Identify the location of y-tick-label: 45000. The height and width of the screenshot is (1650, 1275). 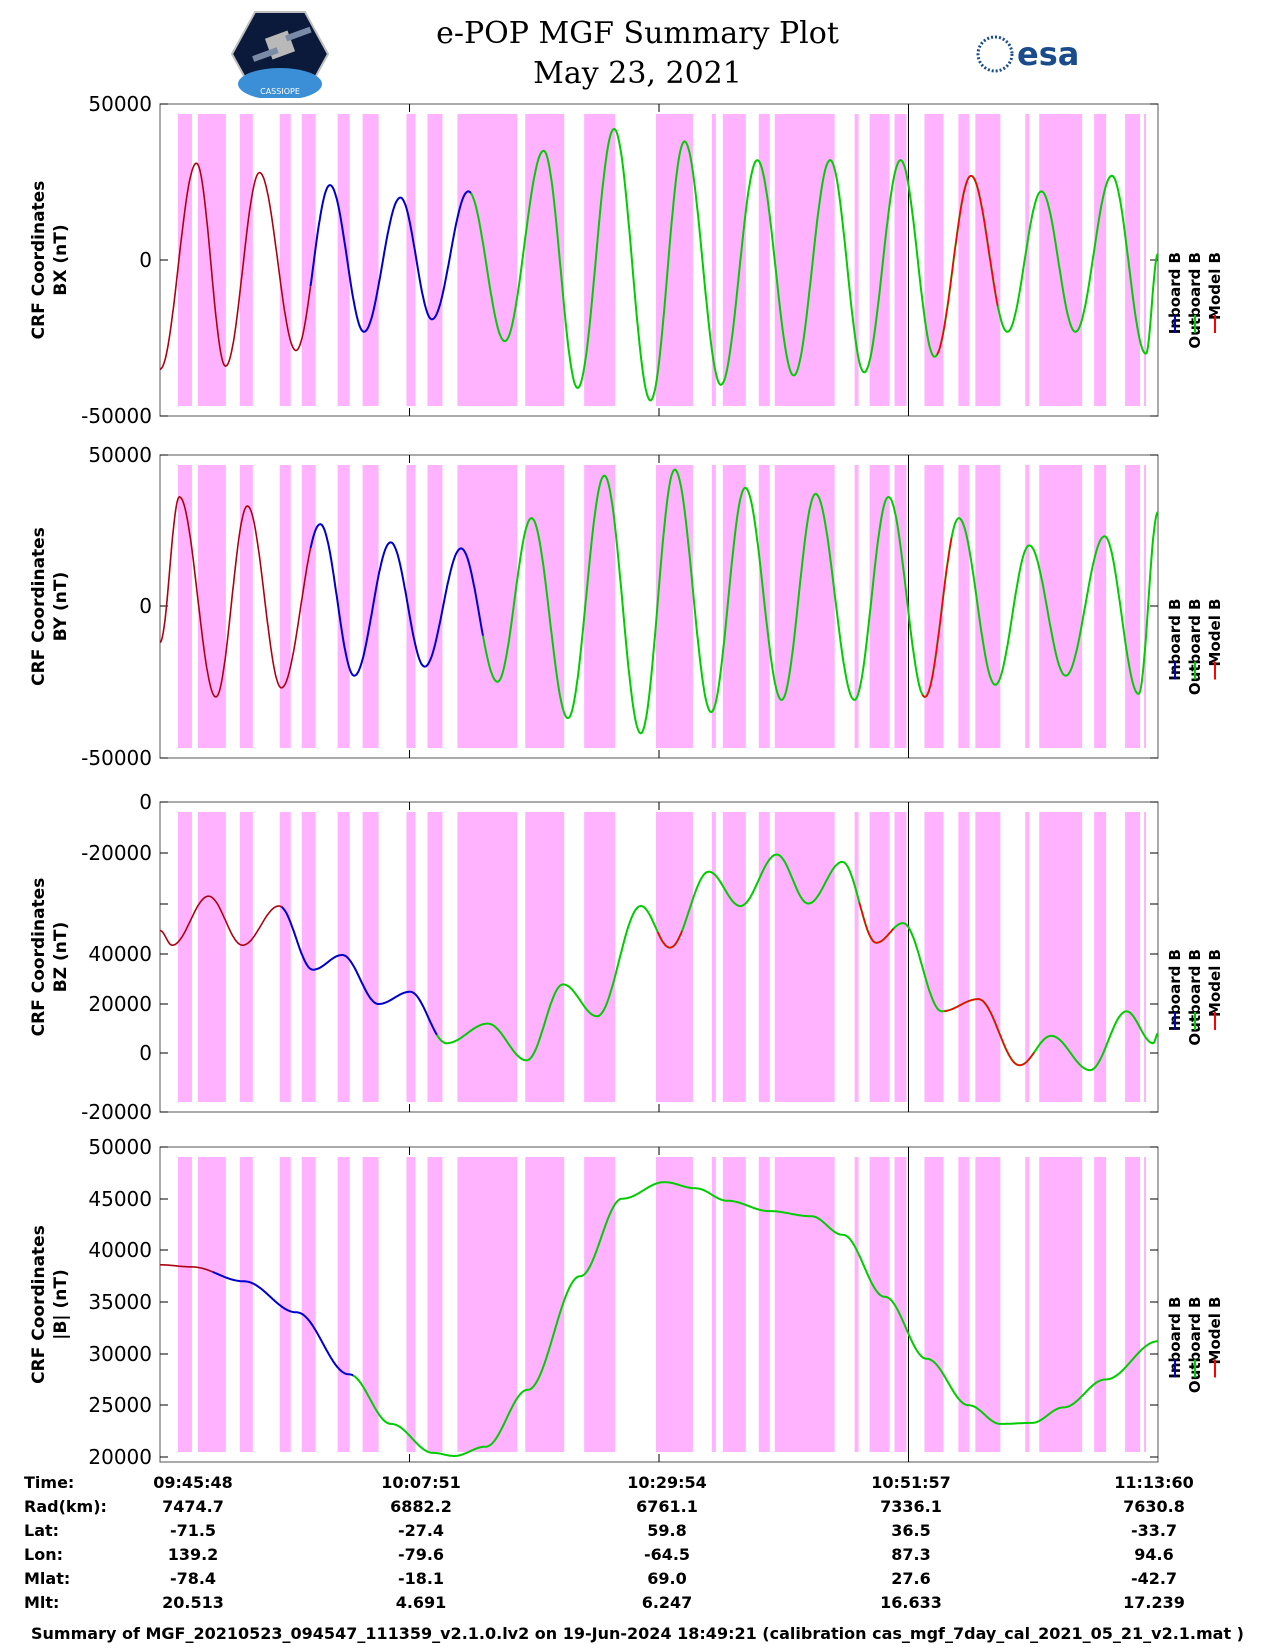
(120, 1199).